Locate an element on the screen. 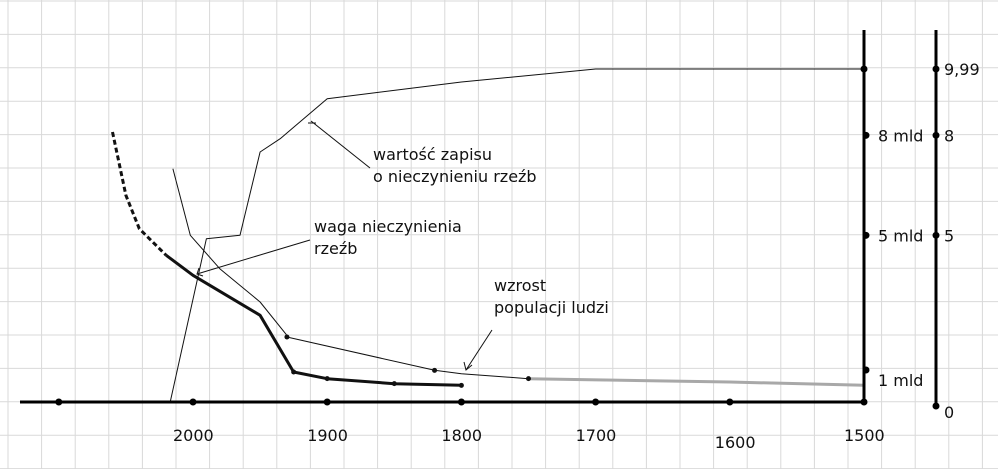  right-tick-label: 8 is located at coordinates (949, 135).